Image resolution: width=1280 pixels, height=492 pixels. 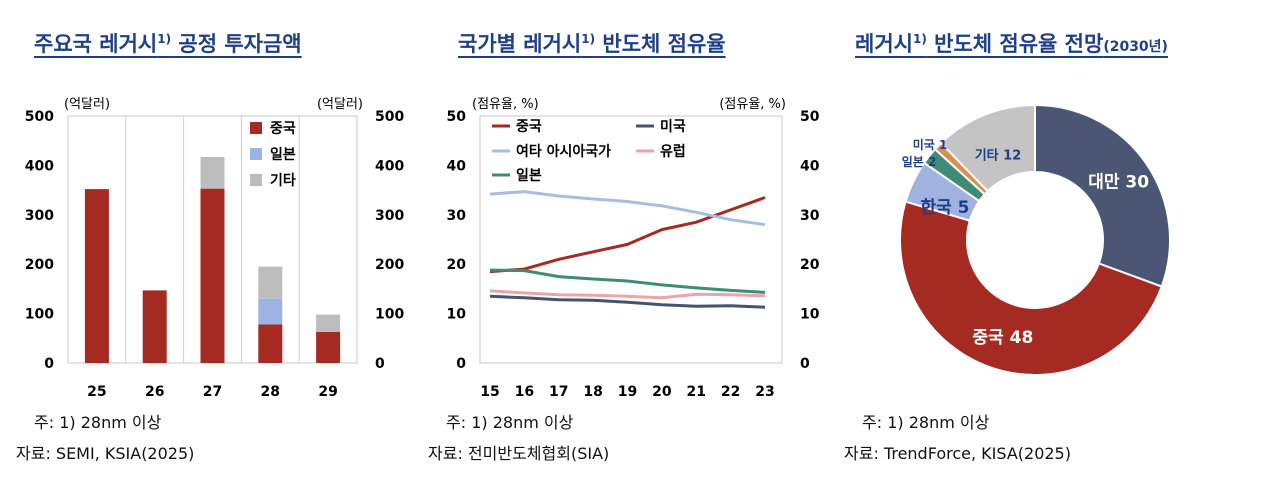 What do you see at coordinates (673, 127) in the screenshot?
I see `line-legend-label: 미국` at bounding box center [673, 127].